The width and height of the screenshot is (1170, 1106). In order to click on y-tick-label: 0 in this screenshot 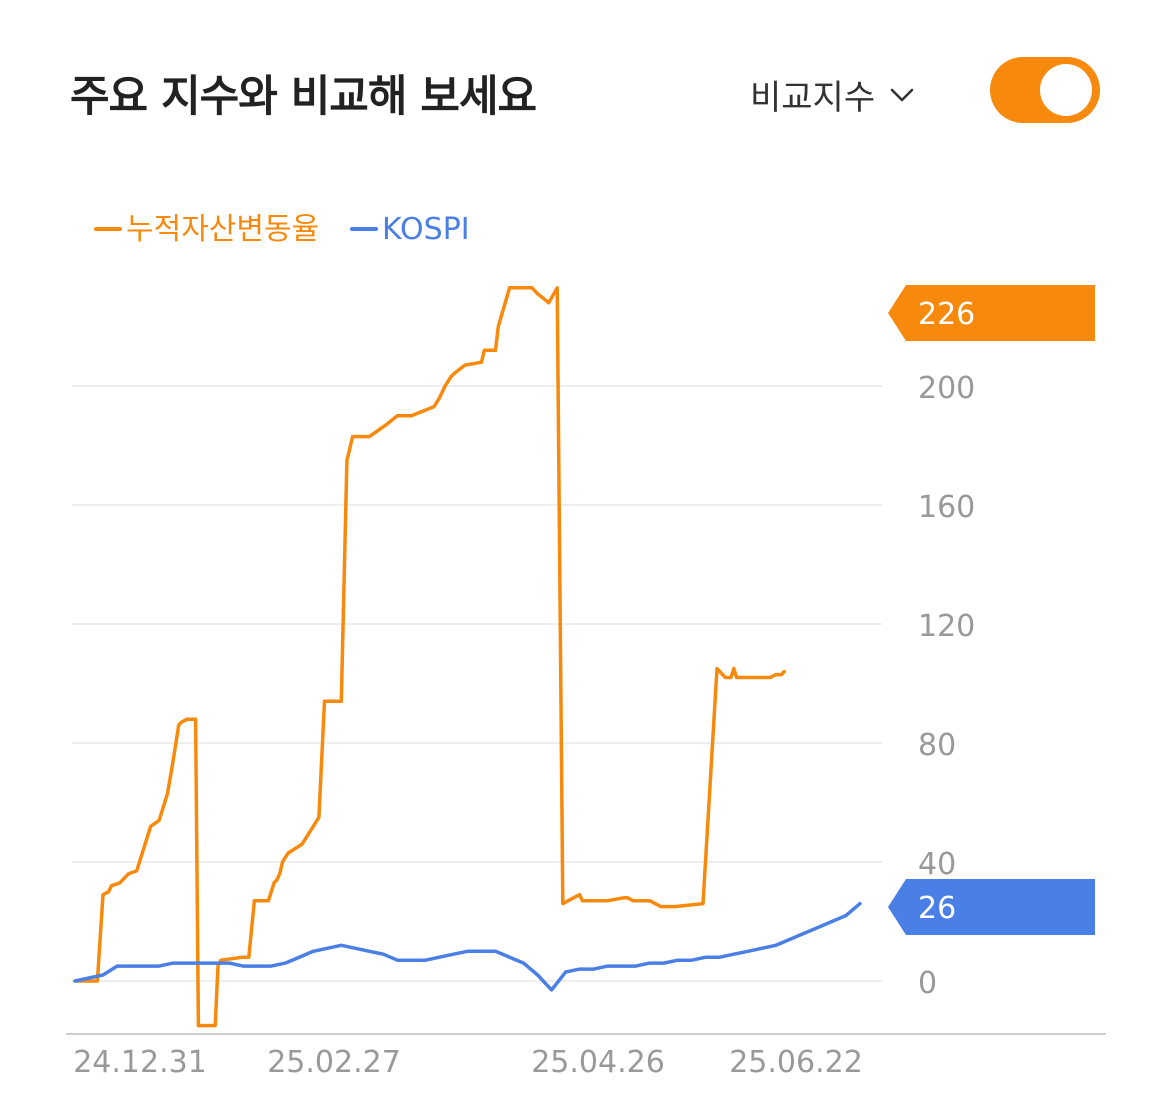, I will do `click(927, 983)`.